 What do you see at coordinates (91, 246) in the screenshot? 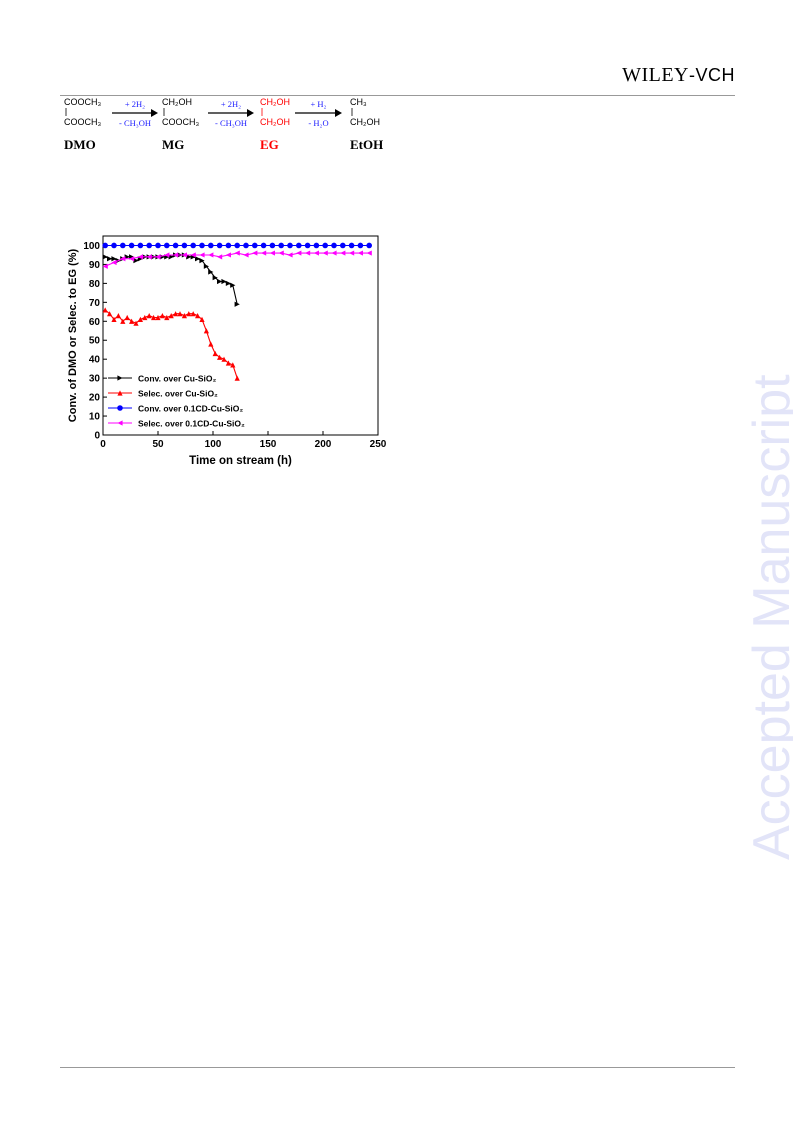
I see `y-tick-label: 100` at bounding box center [91, 246].